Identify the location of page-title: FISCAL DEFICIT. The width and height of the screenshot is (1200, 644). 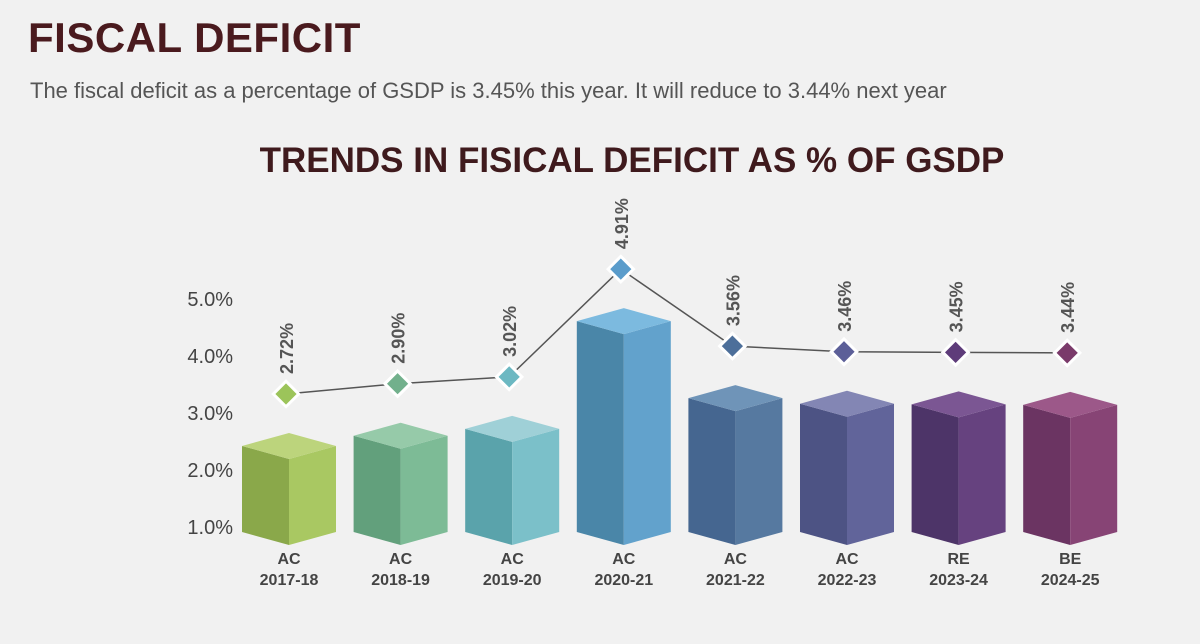
(194, 37).